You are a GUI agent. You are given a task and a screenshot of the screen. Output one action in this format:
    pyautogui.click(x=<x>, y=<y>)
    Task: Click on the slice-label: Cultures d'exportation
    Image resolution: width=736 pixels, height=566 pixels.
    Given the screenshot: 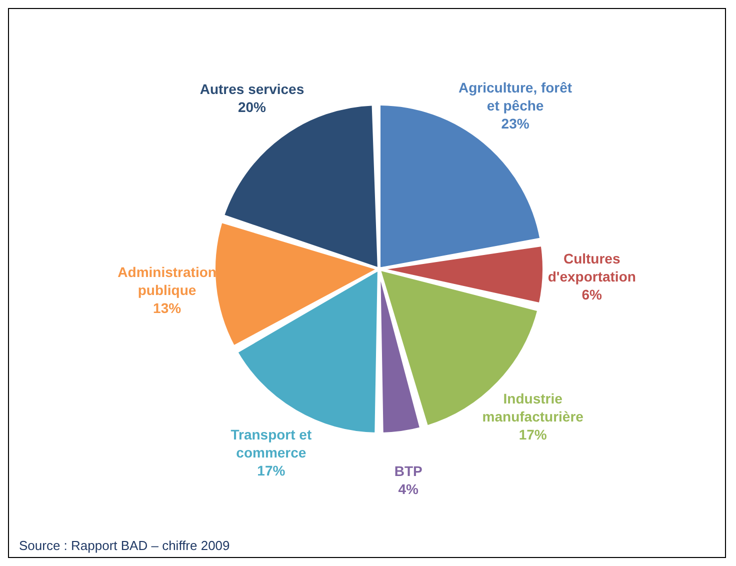 What is the action you would take?
    pyautogui.click(x=592, y=267)
    